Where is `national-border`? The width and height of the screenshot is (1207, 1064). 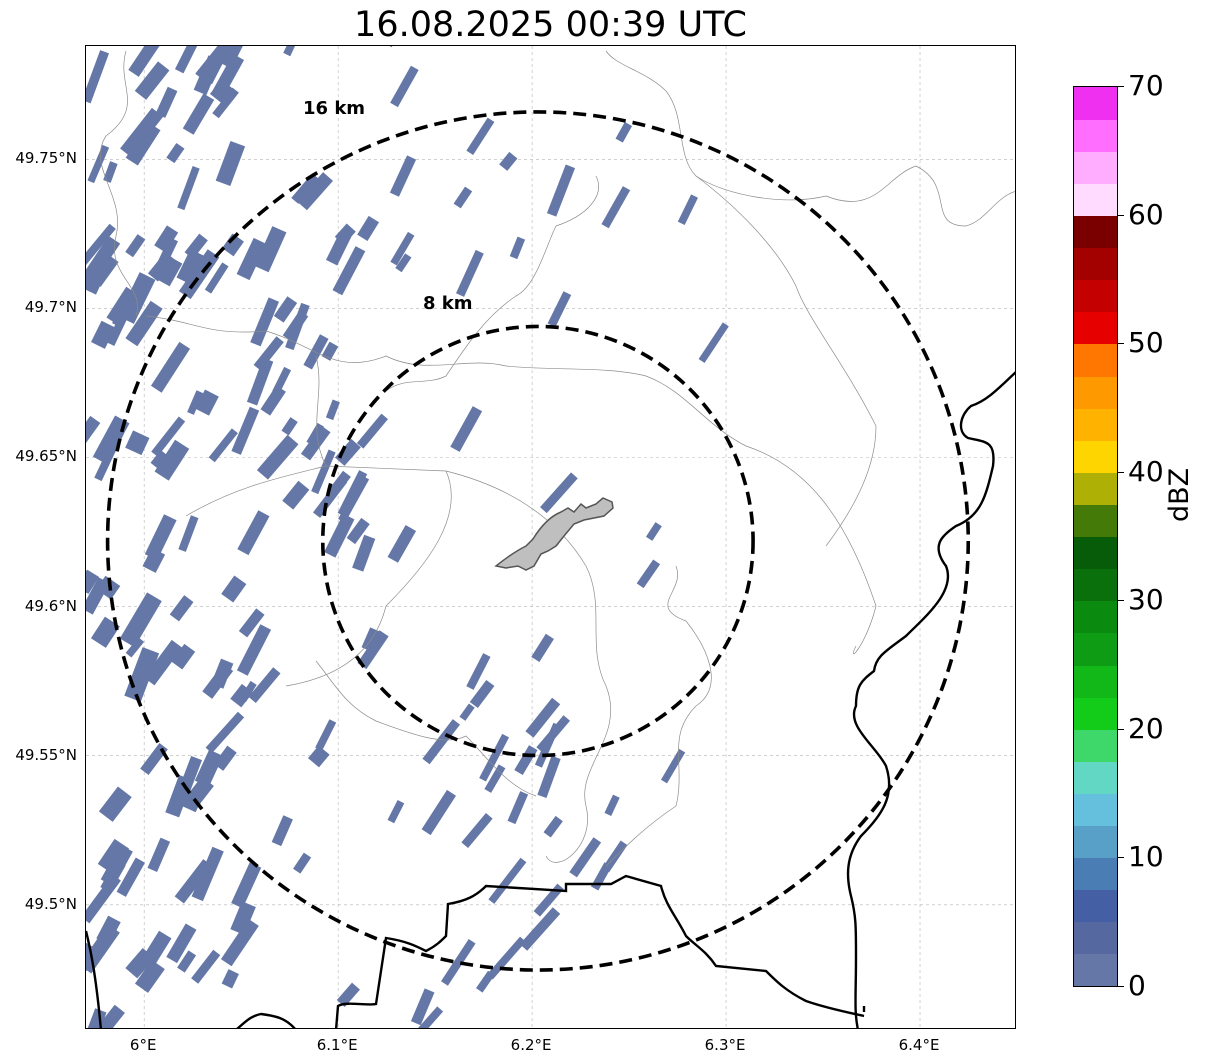
national-border is located at coordinates (930, 699).